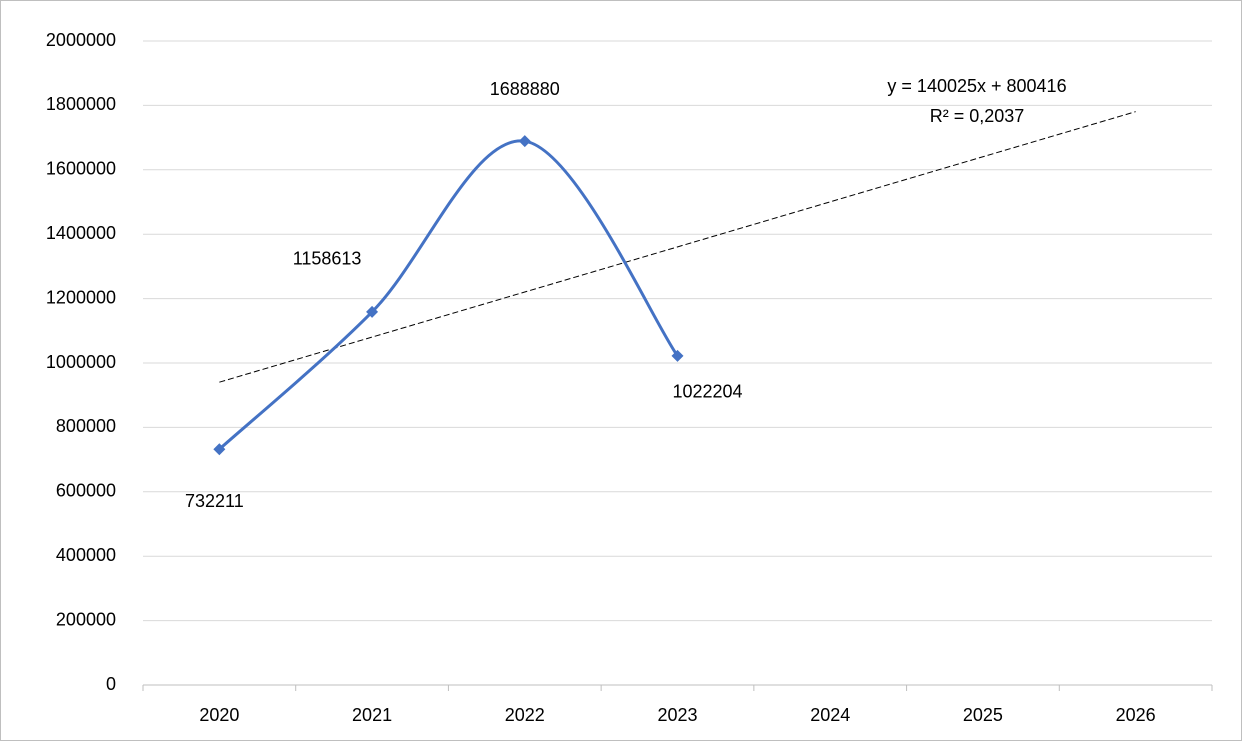  Describe the element at coordinates (81, 169) in the screenshot. I see `y-tick-label: 1600000` at that location.